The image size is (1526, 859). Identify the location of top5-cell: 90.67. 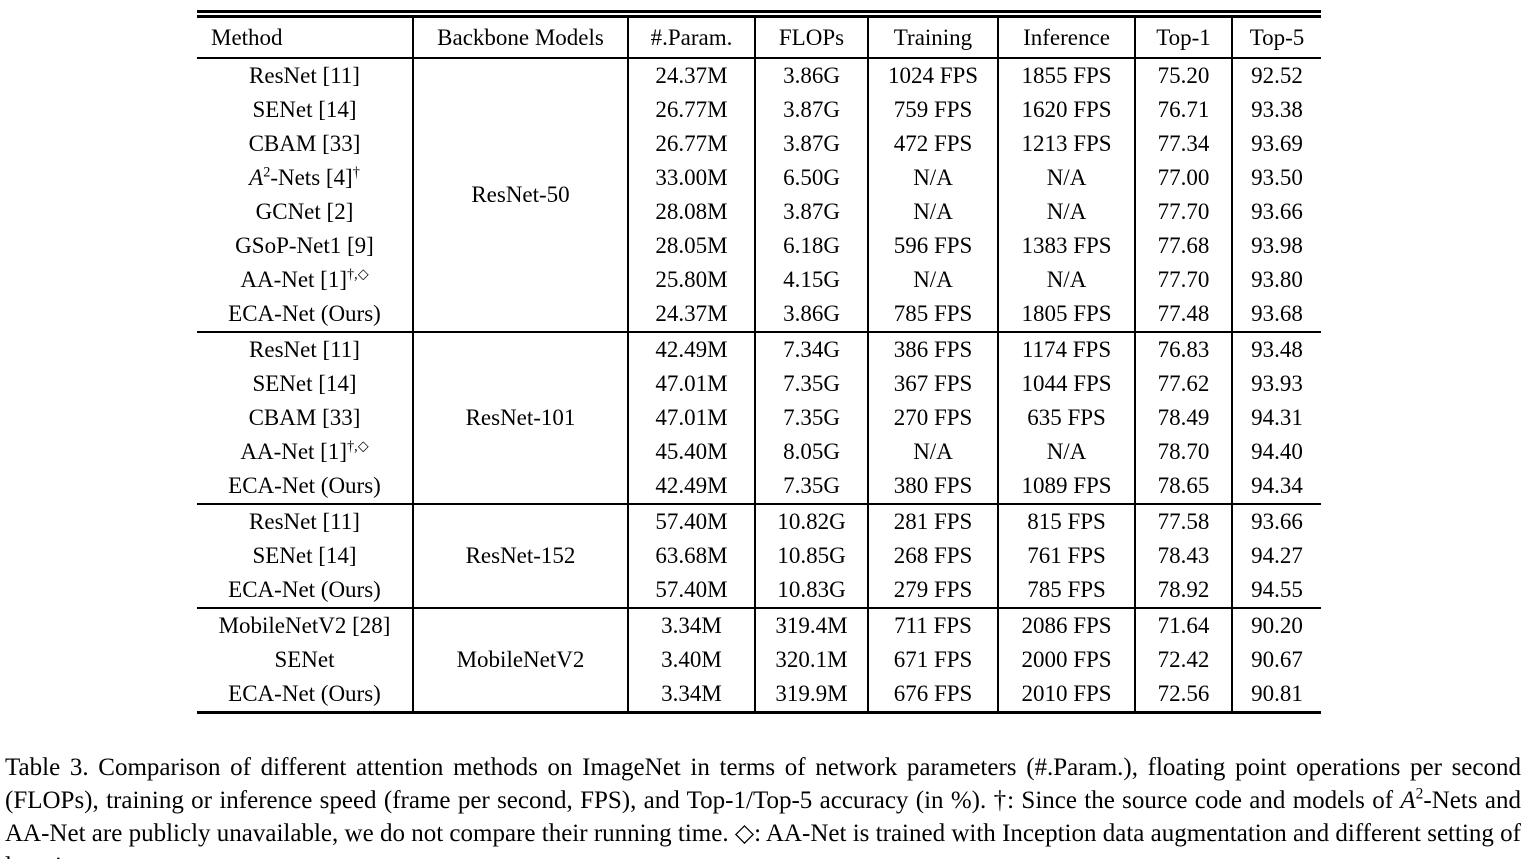
(1276, 660).